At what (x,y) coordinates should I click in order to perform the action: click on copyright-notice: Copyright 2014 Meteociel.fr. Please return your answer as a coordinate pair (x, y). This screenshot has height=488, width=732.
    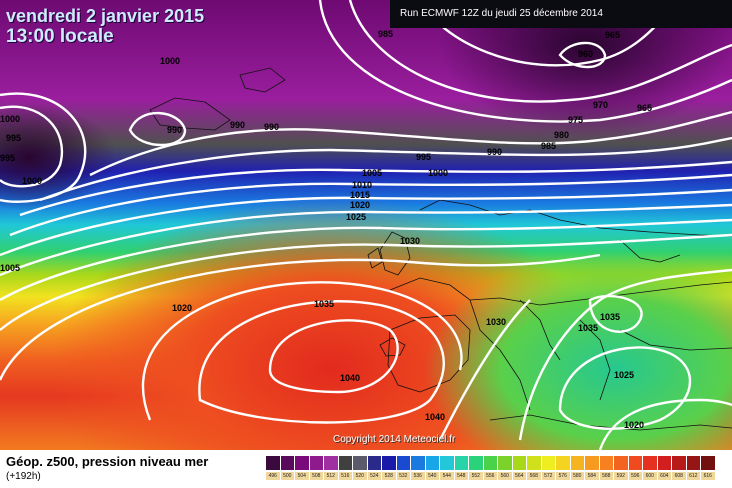
    Looking at the image, I should click on (394, 439).